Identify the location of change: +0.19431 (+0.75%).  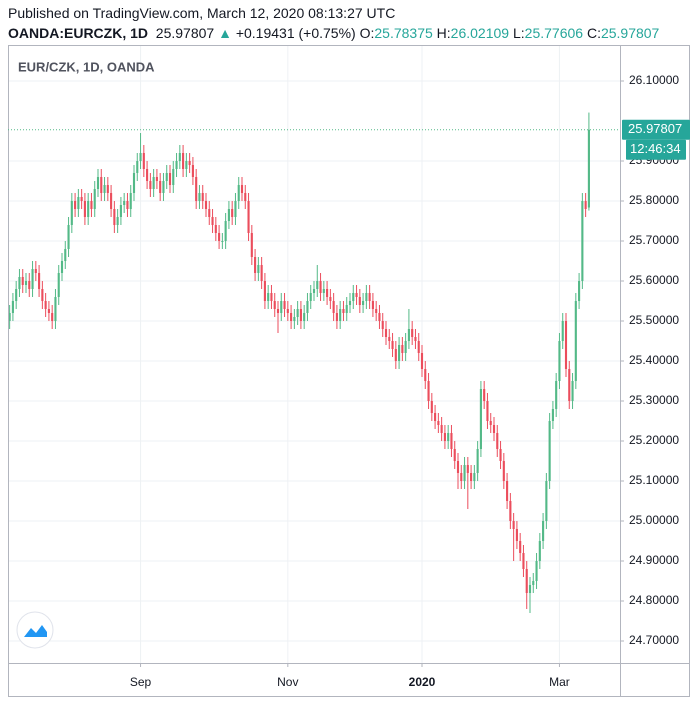
(295, 33).